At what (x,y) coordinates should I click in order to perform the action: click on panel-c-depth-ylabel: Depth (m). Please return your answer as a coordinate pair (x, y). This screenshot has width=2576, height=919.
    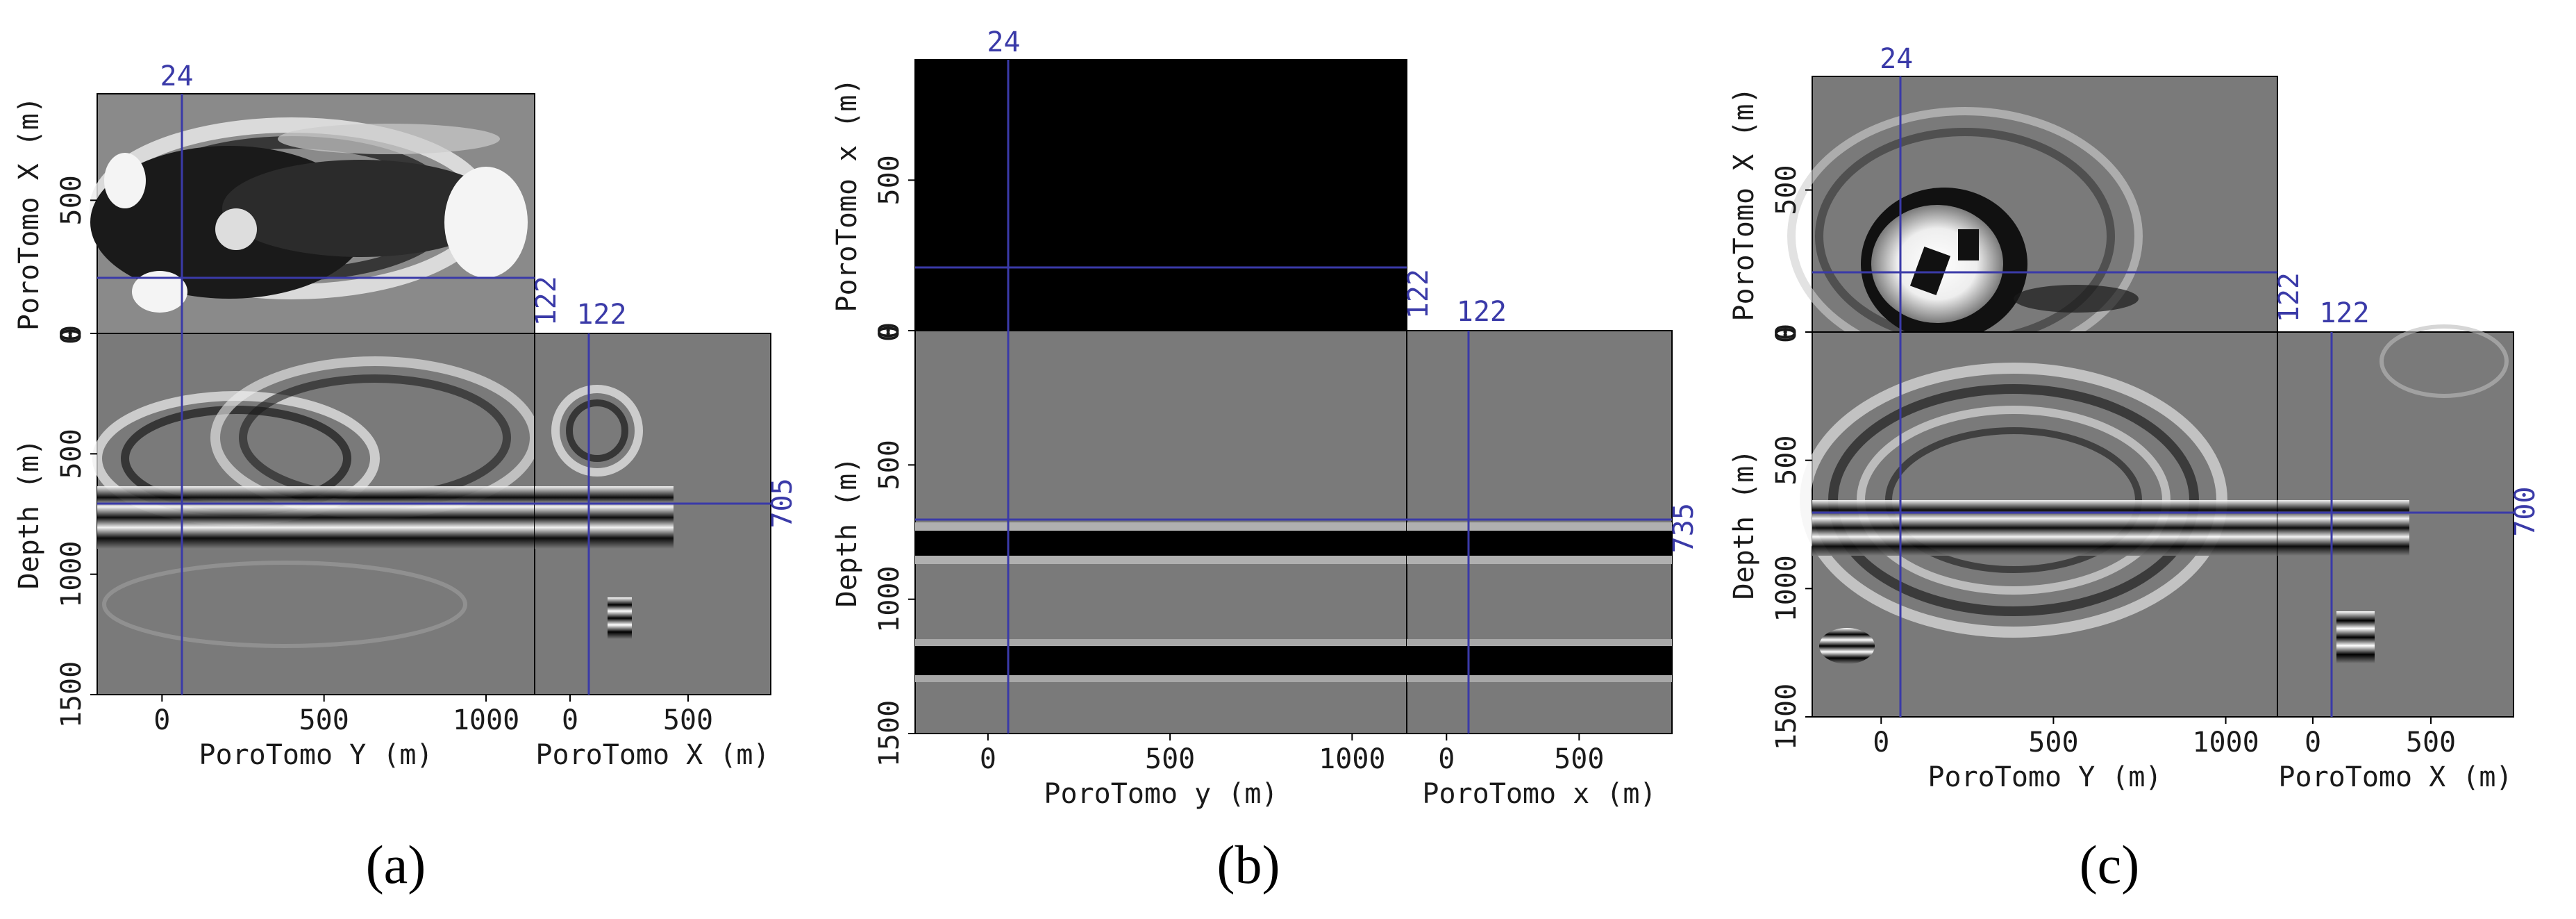
    Looking at the image, I should click on (1744, 524).